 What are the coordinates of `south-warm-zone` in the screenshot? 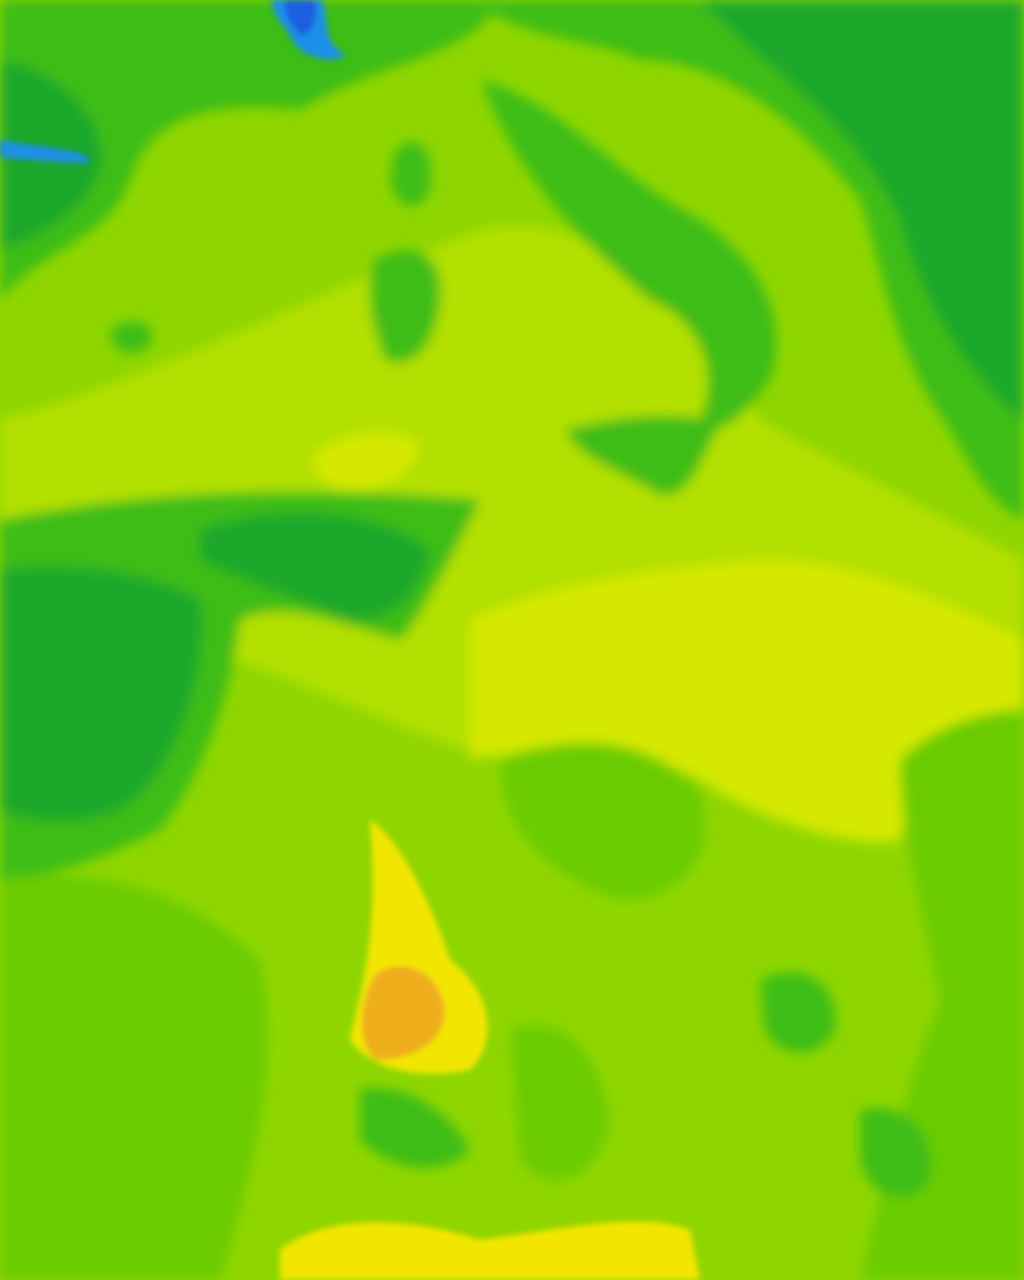 It's located at (490, 1250).